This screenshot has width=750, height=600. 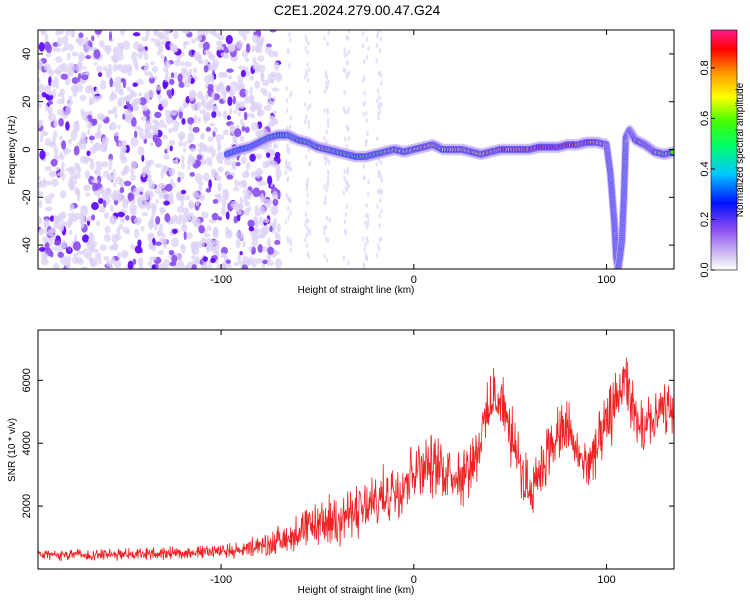 I want to click on y-tick-label: 2000, so click(x=27, y=506).